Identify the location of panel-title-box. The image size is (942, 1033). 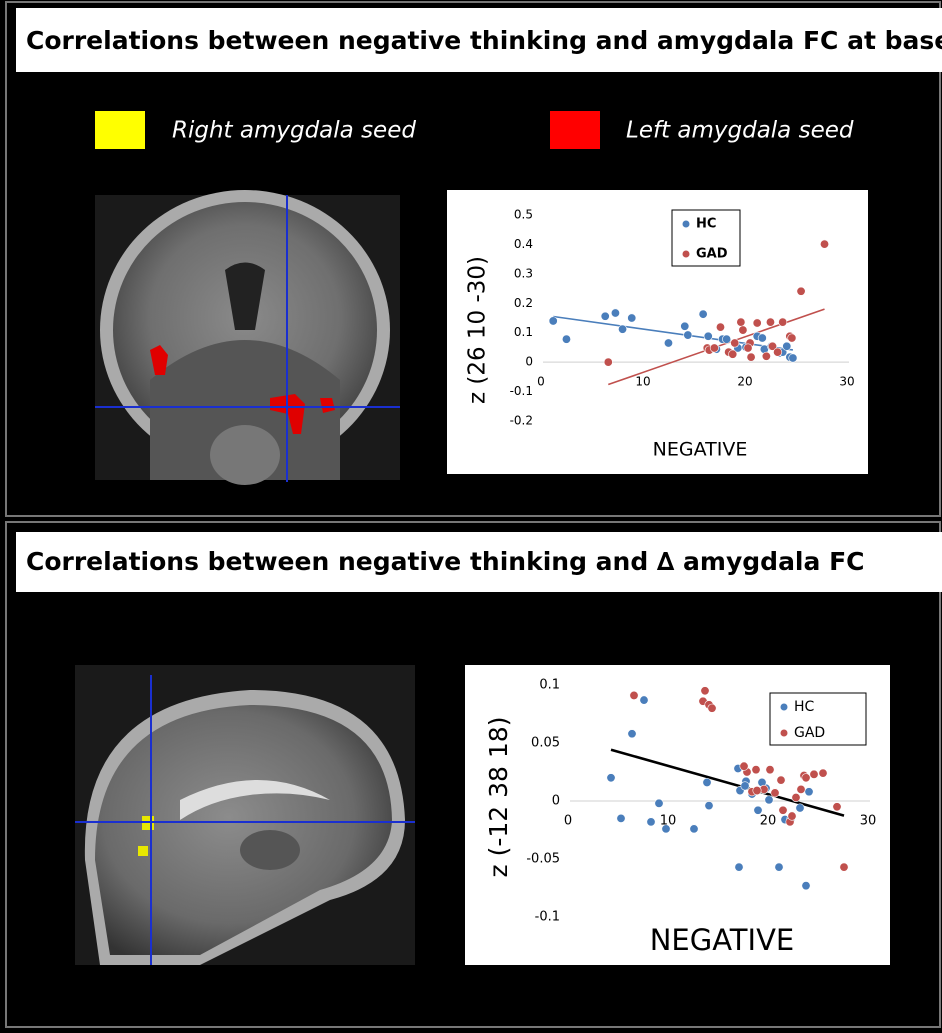
(479, 40).